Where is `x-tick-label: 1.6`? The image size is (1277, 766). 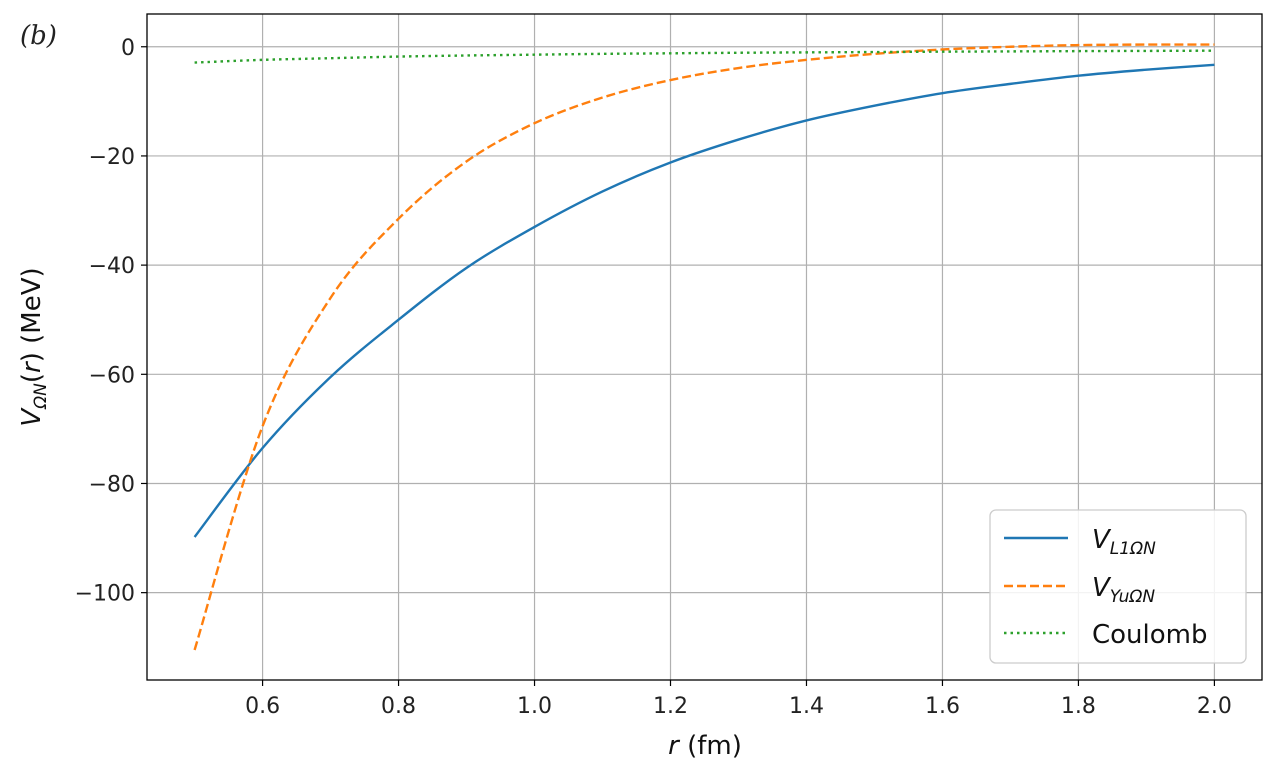 x-tick-label: 1.6 is located at coordinates (942, 706).